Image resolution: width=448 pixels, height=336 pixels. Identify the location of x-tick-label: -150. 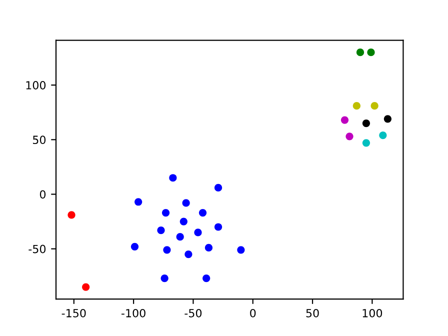
(74, 313).